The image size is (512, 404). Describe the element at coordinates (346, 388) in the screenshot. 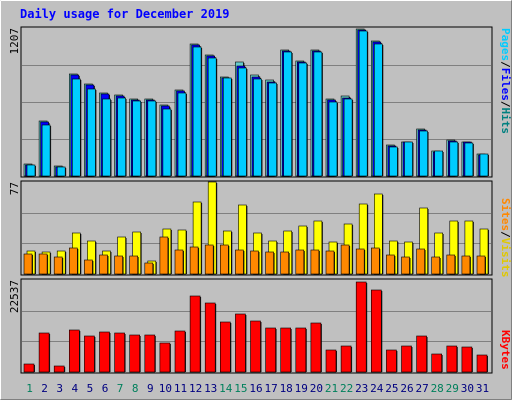

I see `day-label-22: 22` at that location.